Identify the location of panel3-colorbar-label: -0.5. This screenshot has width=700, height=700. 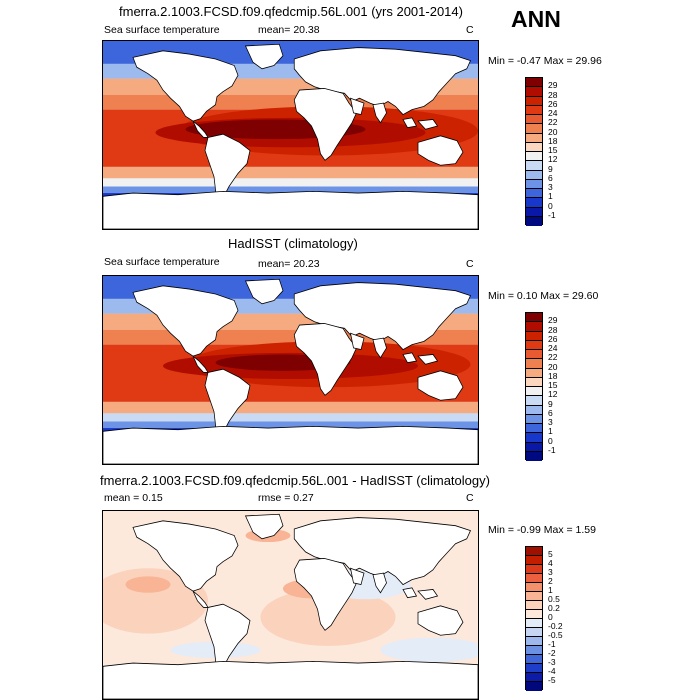
(555, 635).